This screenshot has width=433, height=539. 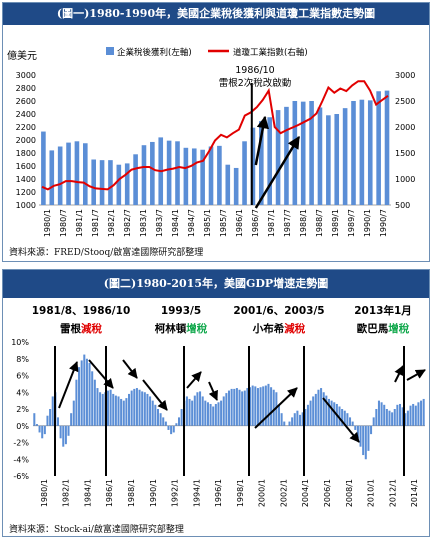 What do you see at coordinates (367, 223) in the screenshot?
I see `x-tick-label: 1990/1` at bounding box center [367, 223].